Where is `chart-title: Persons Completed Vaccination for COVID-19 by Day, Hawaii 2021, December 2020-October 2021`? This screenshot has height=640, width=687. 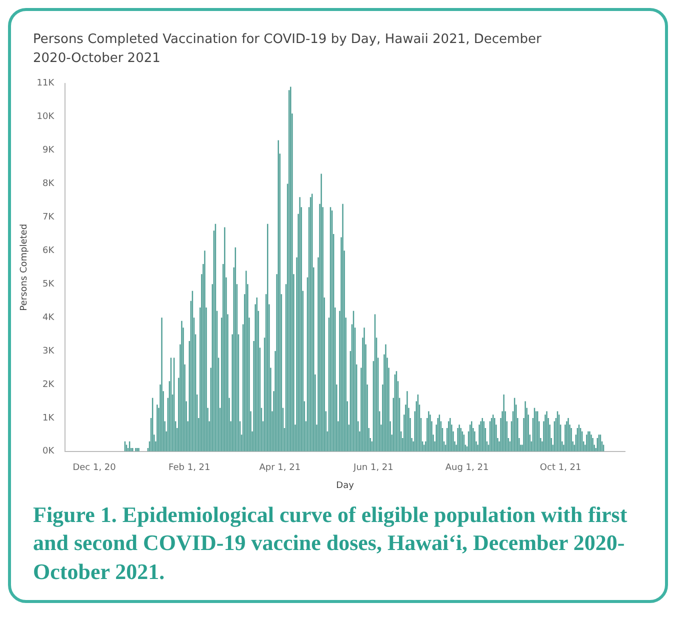 chart-title: Persons Completed Vaccination for COVID-19 by Day, Hawaii 2021, December 2020-October 2021 is located at coordinates (287, 49).